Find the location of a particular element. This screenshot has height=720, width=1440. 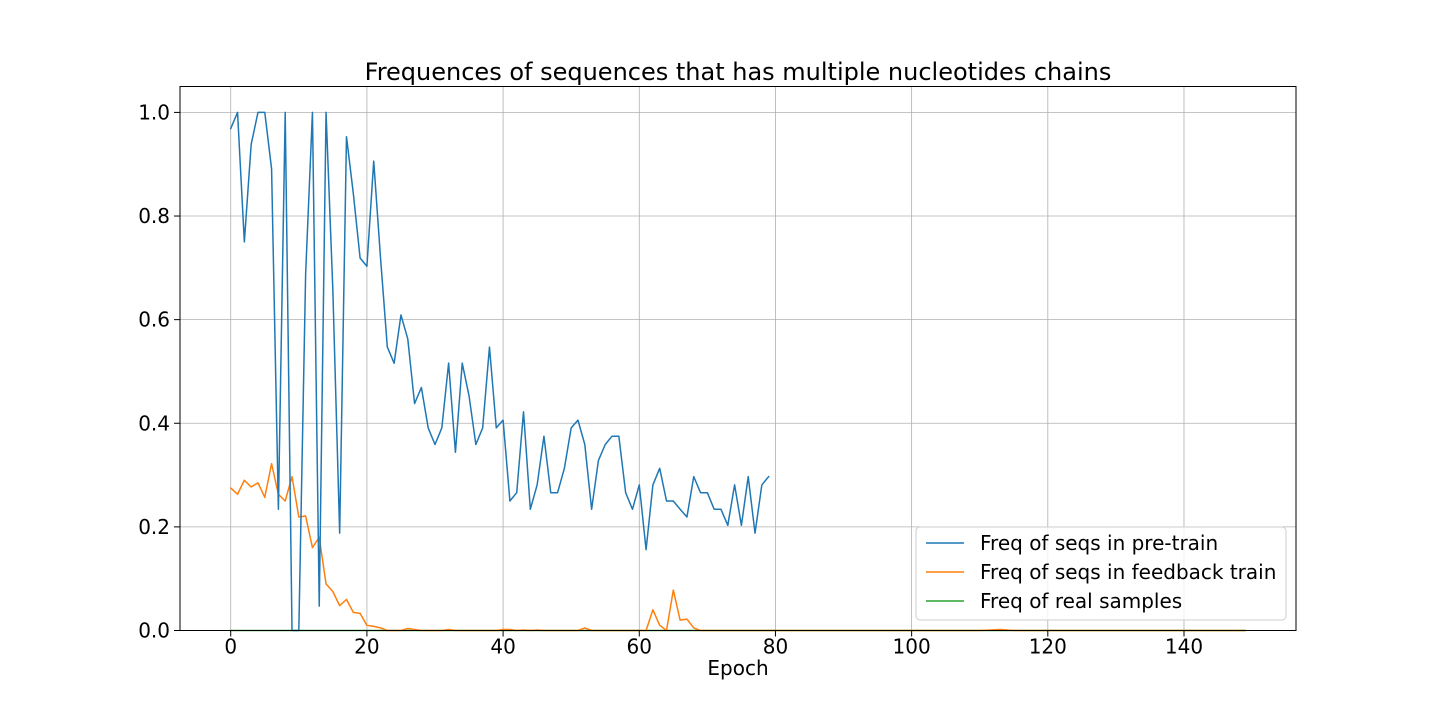

y-tick-label: 0.8 is located at coordinates (154, 216).